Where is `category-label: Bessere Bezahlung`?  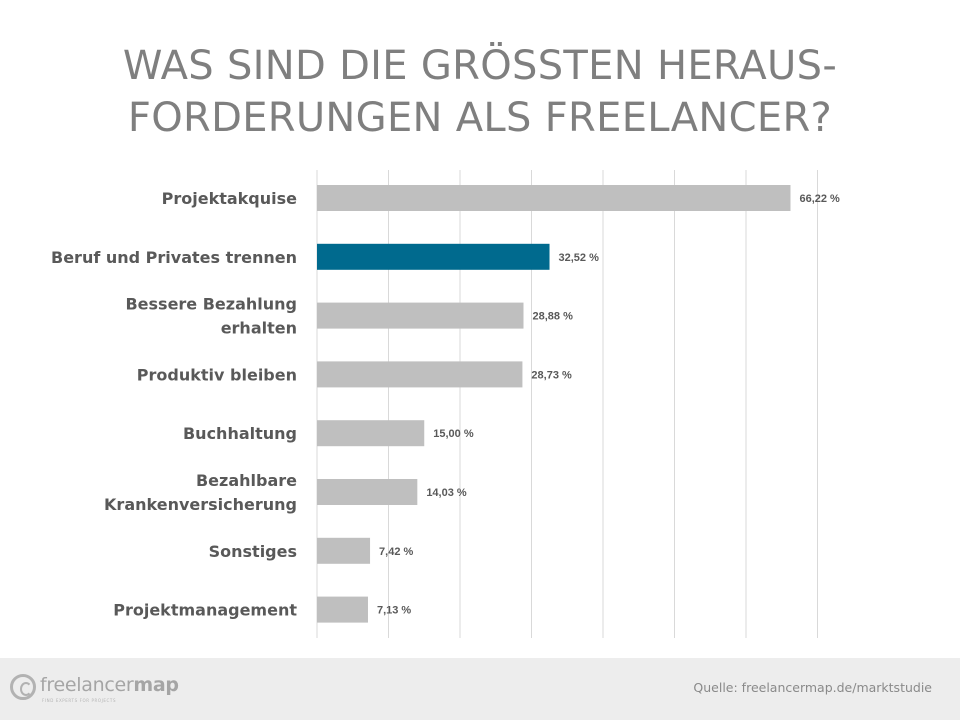
category-label: Bessere Bezahlung is located at coordinates (211, 304).